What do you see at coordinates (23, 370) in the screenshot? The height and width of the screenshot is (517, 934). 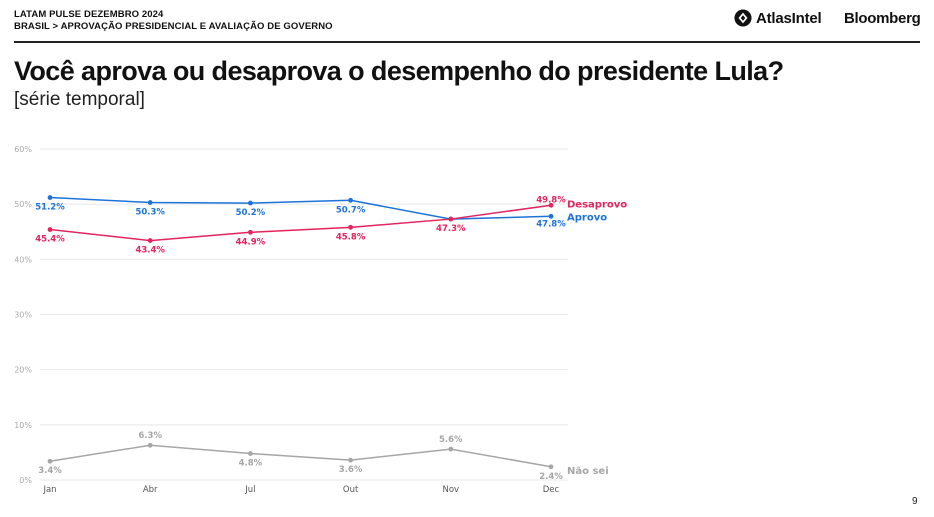 I see `y-tick-label: 20%` at bounding box center [23, 370].